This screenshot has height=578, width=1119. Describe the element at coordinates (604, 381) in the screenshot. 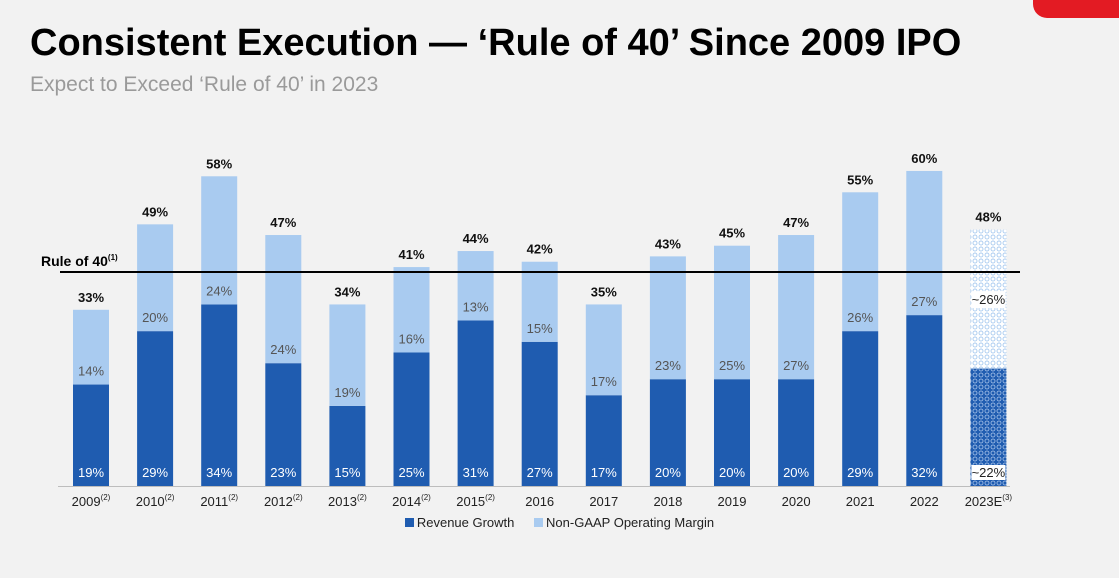

I see `label-operating-margin-2017: 17%` at that location.